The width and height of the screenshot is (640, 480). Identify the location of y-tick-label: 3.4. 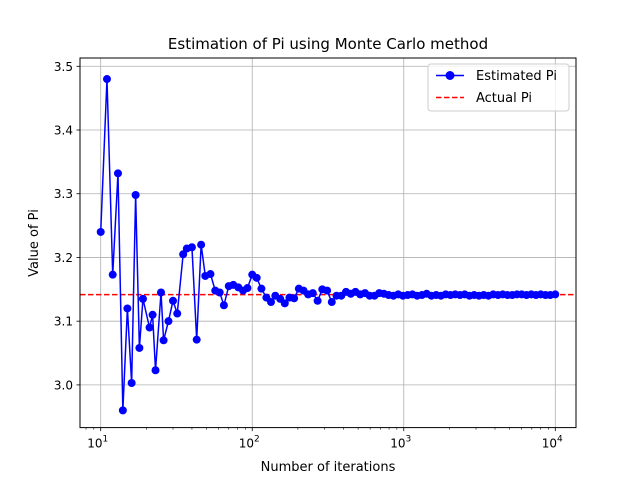
(63, 131).